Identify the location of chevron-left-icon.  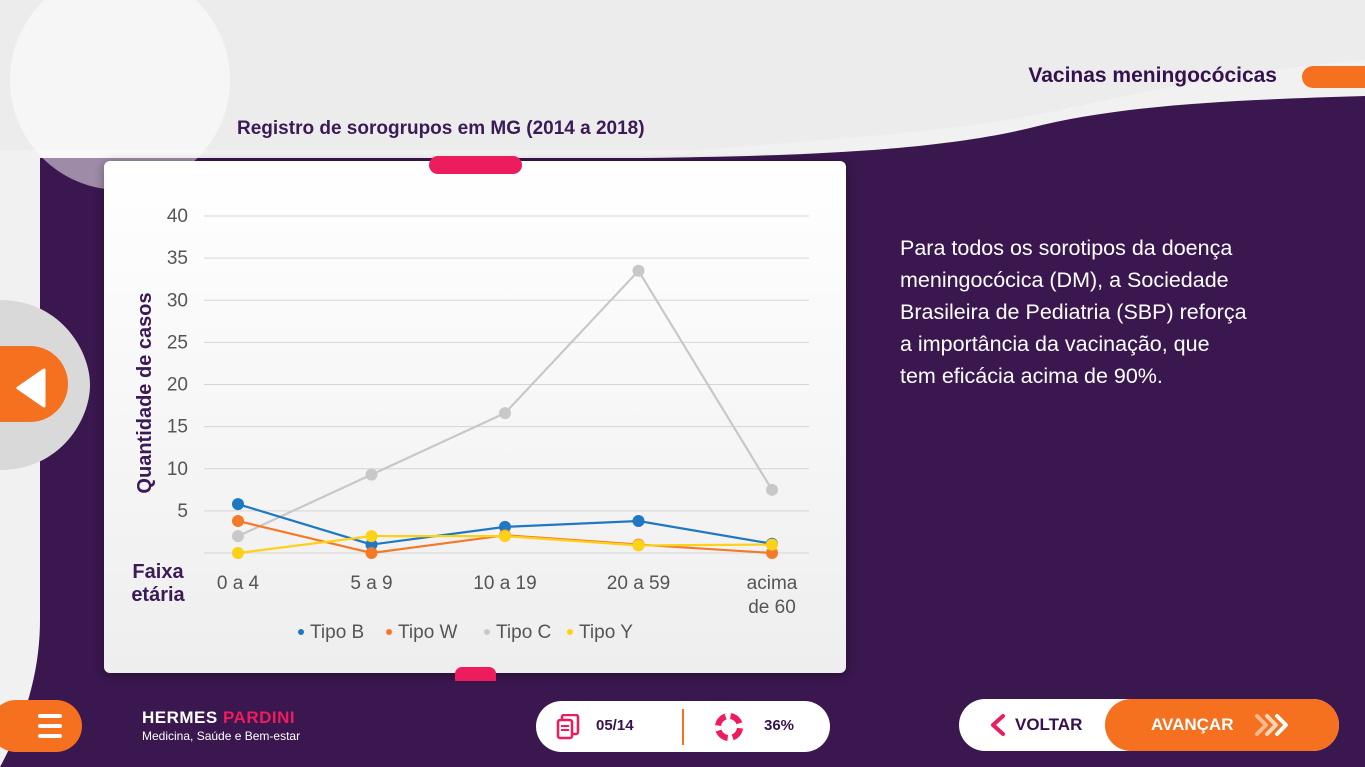
(998, 725).